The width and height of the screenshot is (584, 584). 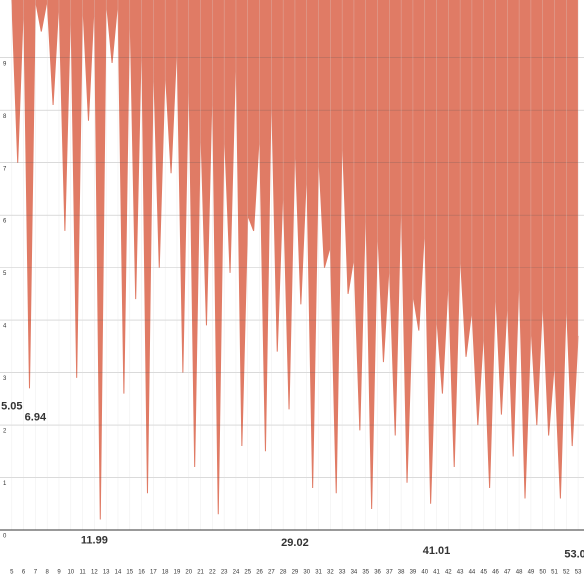 What do you see at coordinates (236, 573) in the screenshot?
I see `x-tick-label: 24` at bounding box center [236, 573].